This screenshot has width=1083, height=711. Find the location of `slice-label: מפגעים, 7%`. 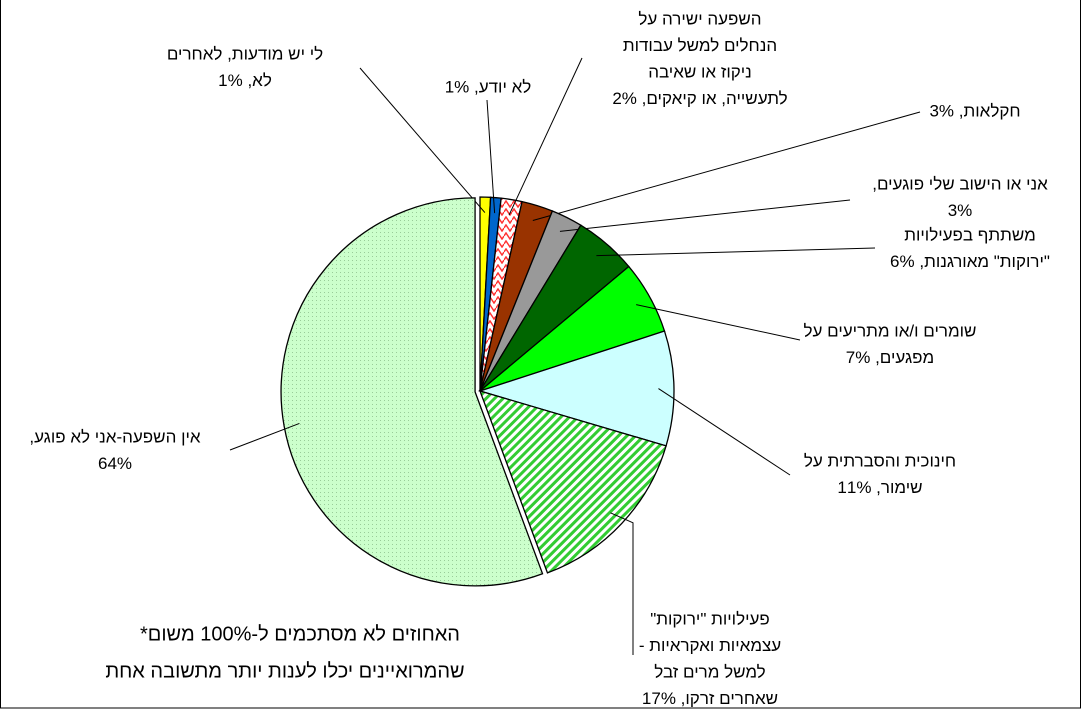

slice-label: מפגעים, 7% is located at coordinates (890, 357).